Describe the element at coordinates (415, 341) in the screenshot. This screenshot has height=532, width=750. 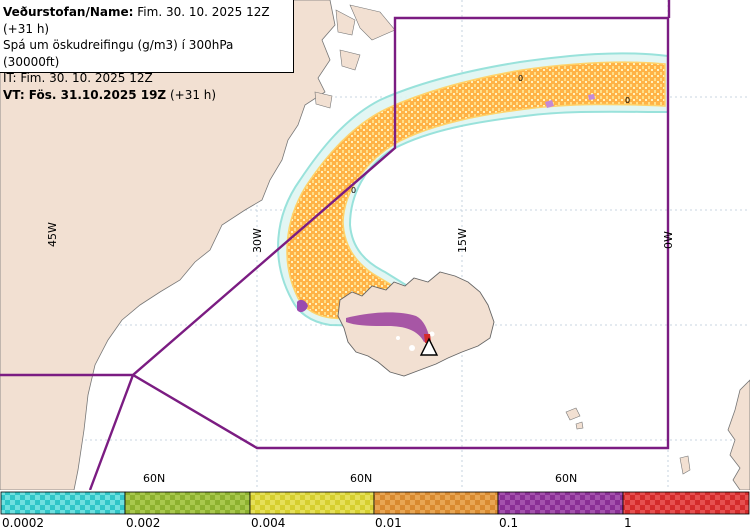
I see `iceland-lakes` at that location.